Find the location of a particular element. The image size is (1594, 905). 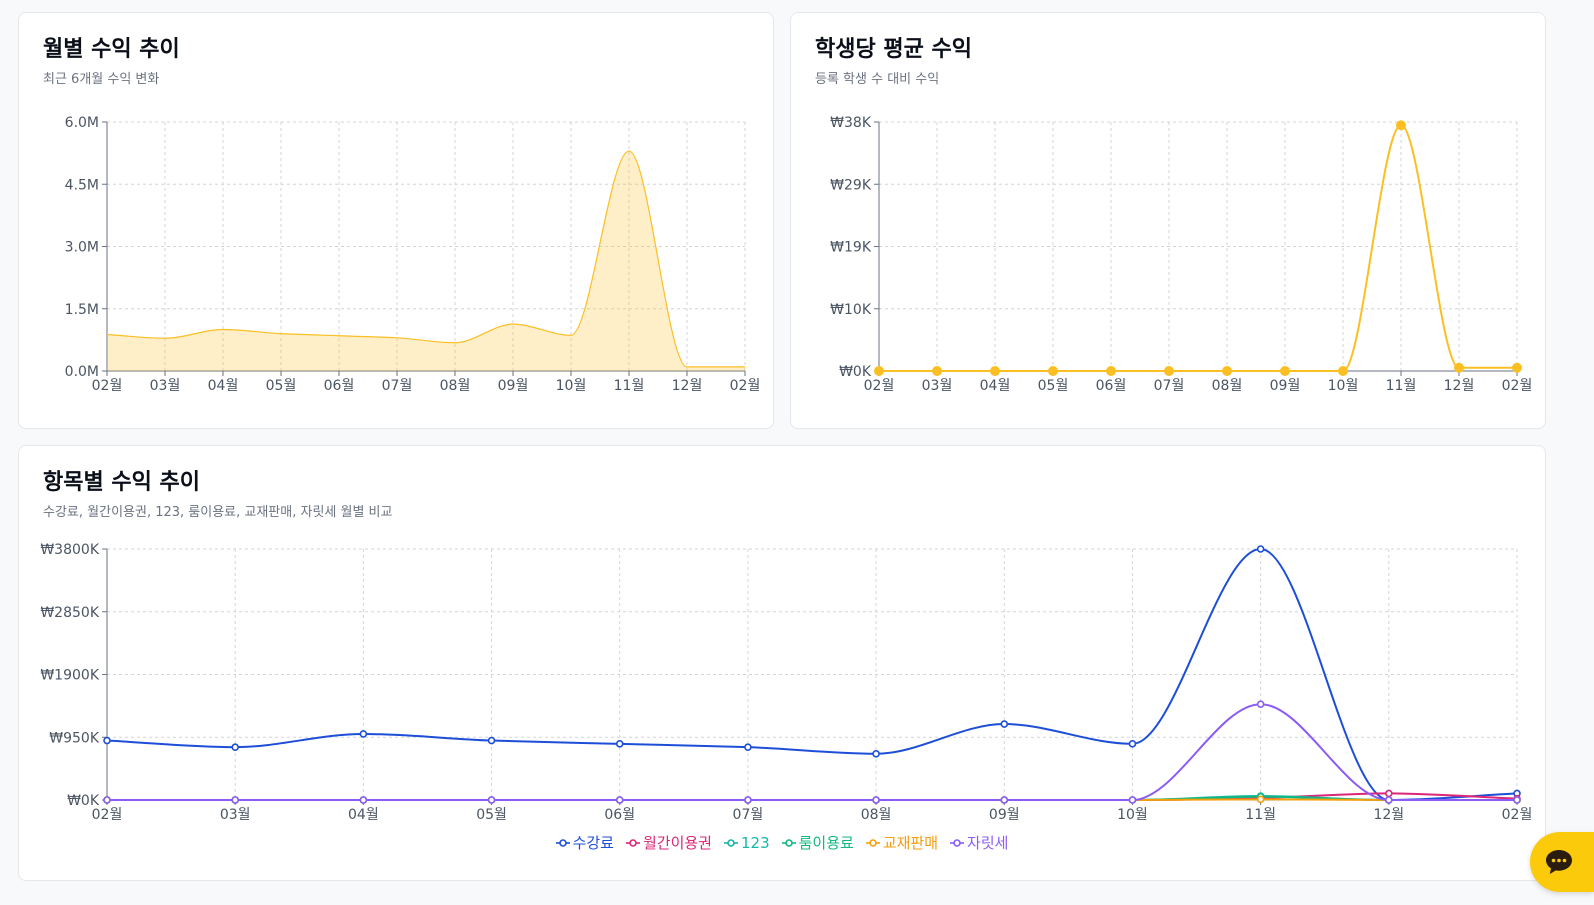

legend-label: 교재판매 is located at coordinates (910, 843).